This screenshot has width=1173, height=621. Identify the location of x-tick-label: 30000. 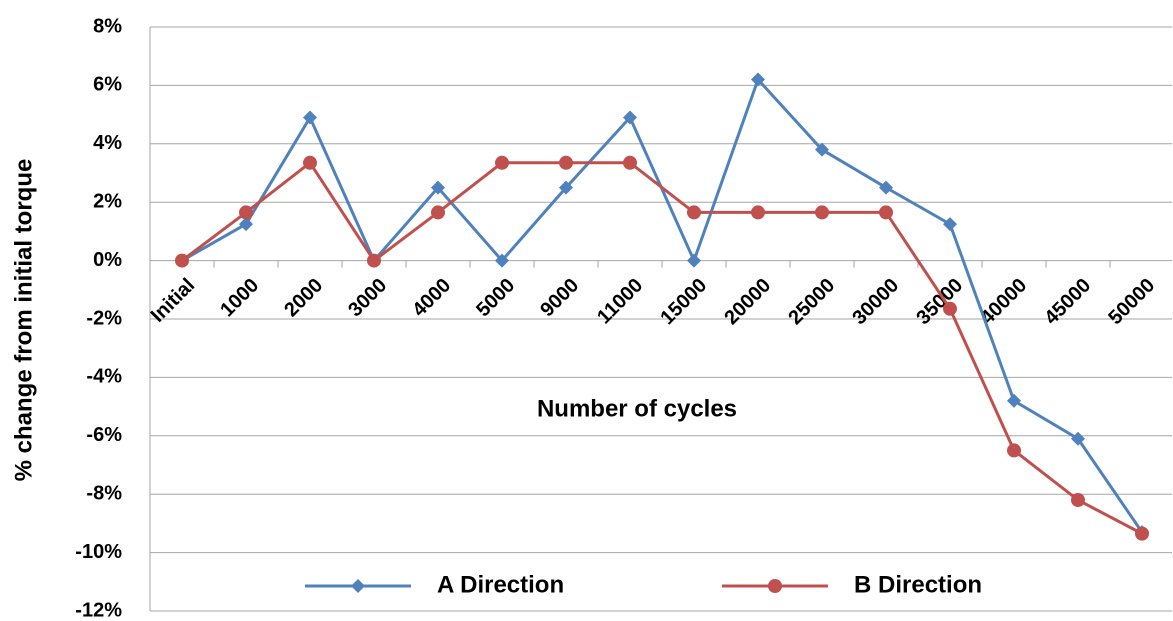
(875, 301).